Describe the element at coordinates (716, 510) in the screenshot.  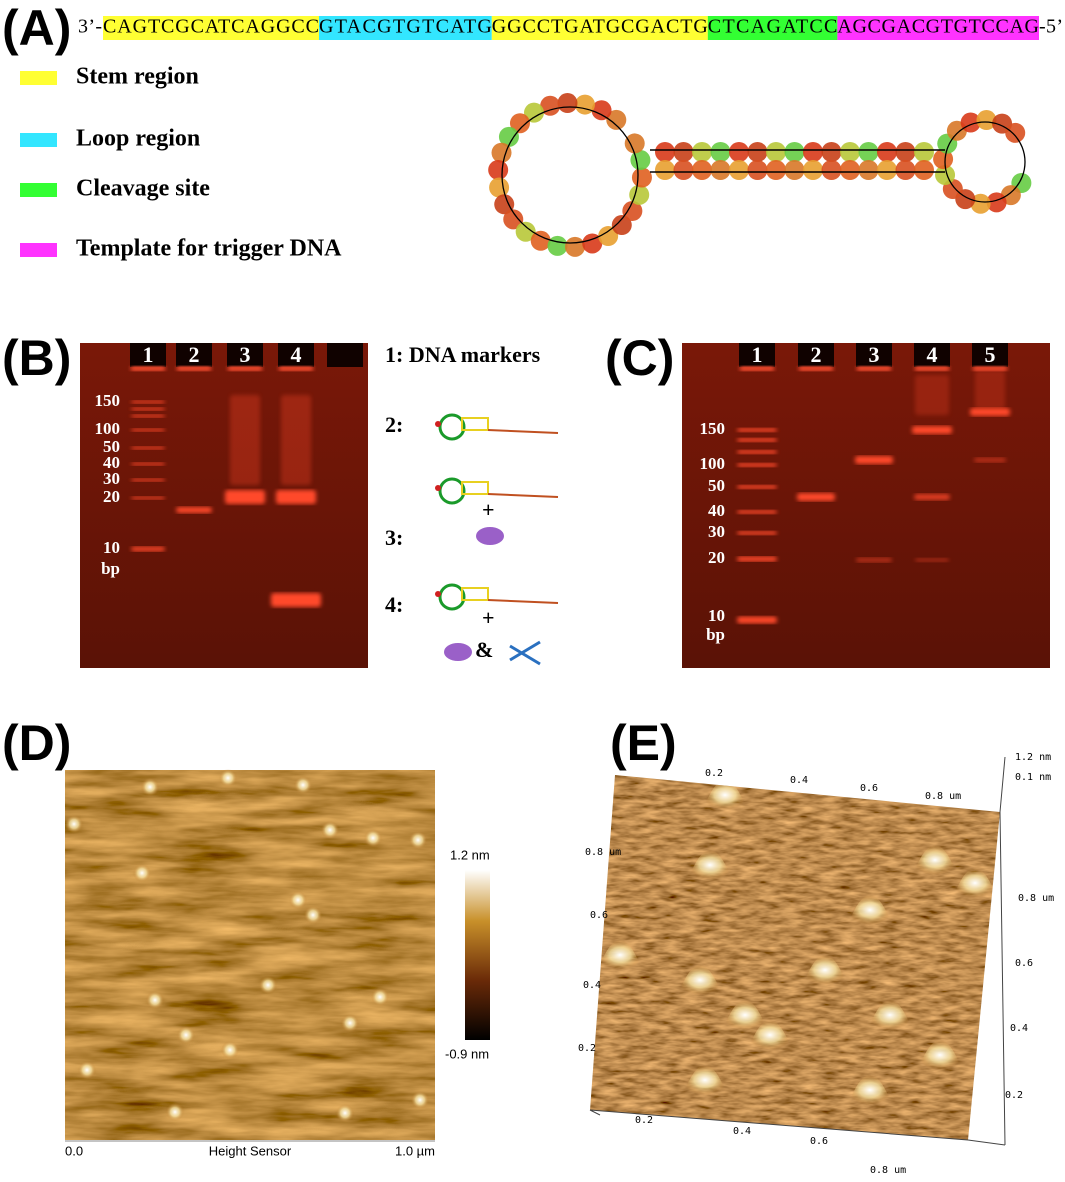
I see `marker-label: 40` at that location.